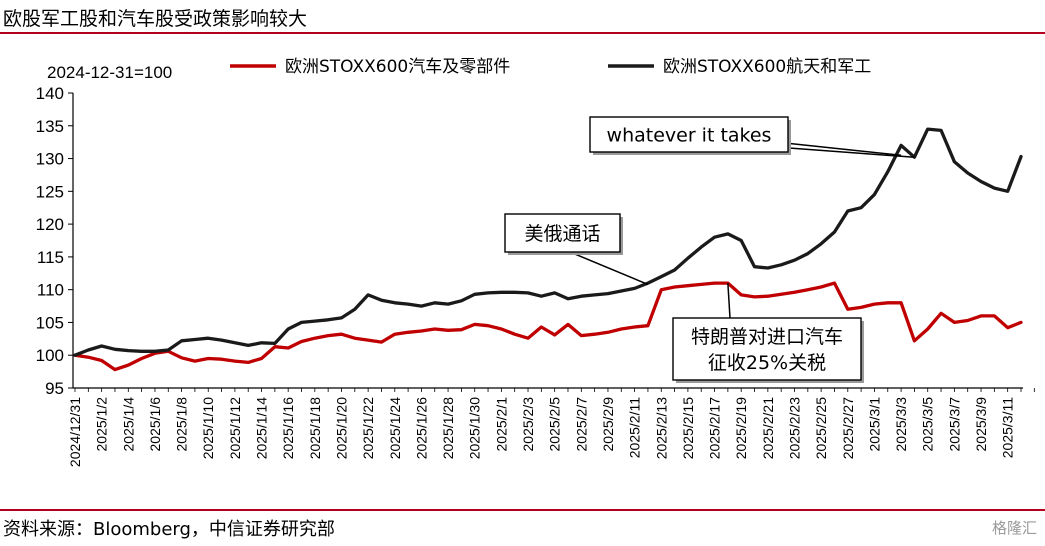  I want to click on y-tick-label: 120, so click(50, 224).